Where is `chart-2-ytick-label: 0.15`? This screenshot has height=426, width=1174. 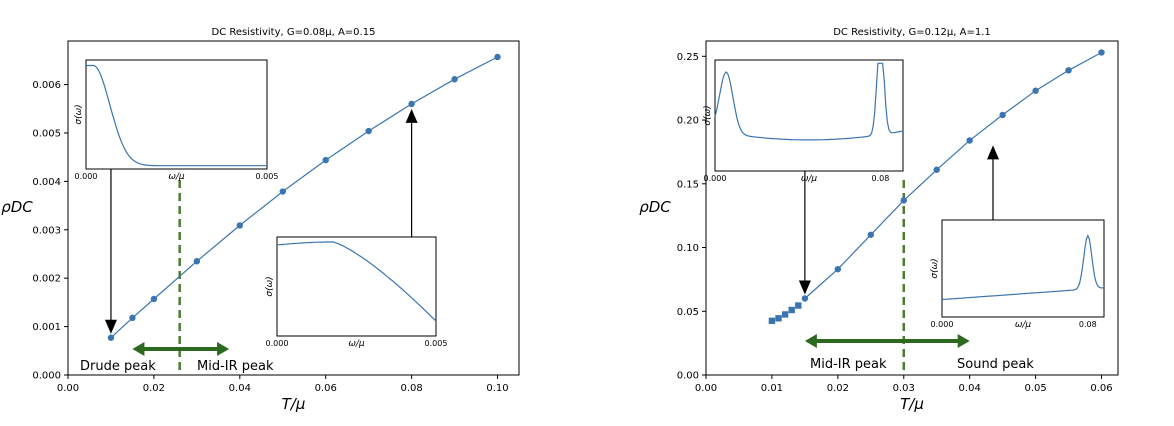
chart-2-ytick-label: 0.15 is located at coordinates (688, 184).